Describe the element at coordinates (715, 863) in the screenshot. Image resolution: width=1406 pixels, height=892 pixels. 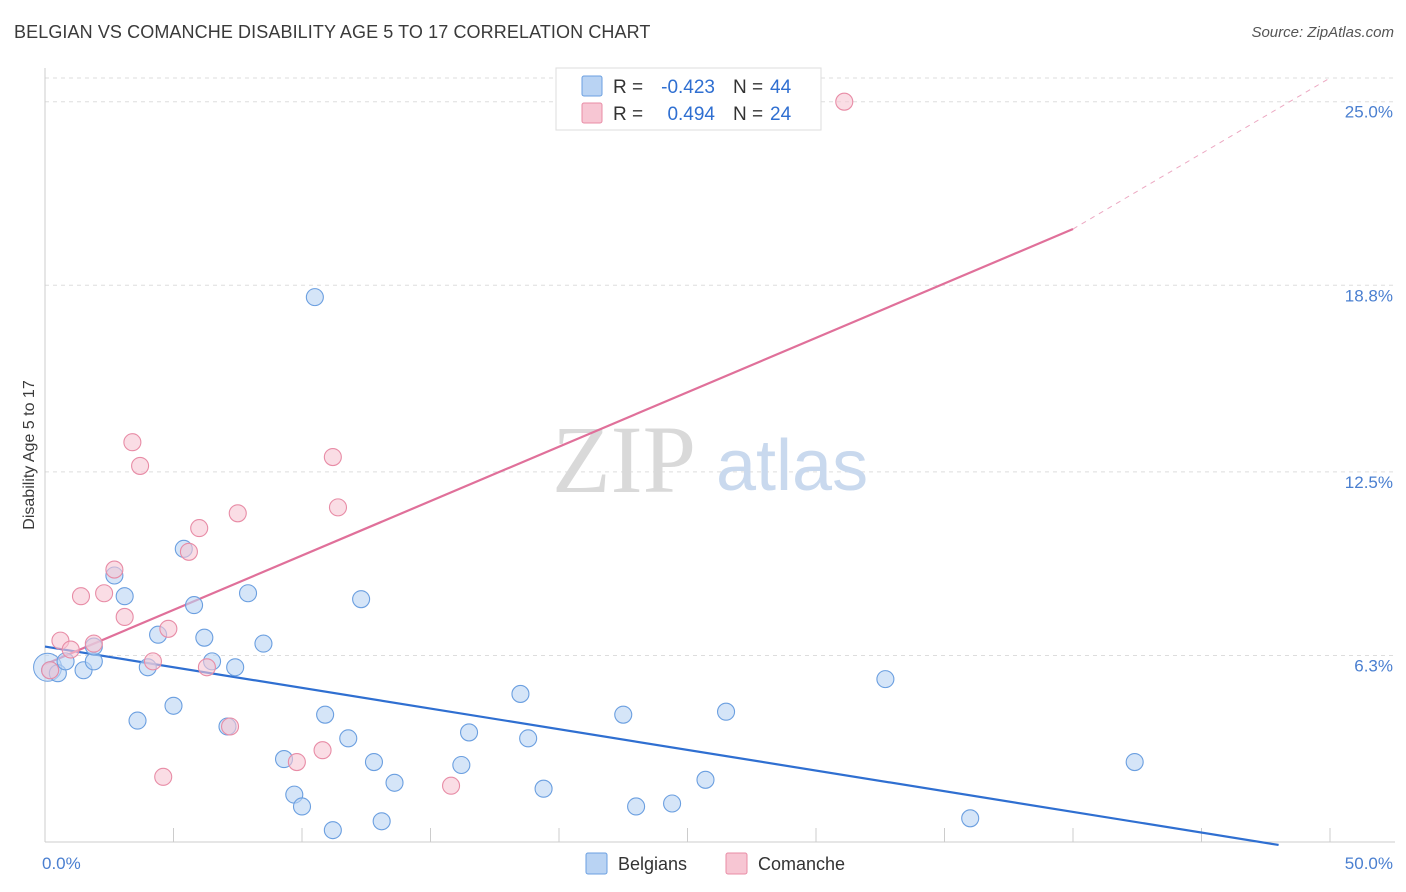
I see `series-legend: Belgians Comanche` at that location.